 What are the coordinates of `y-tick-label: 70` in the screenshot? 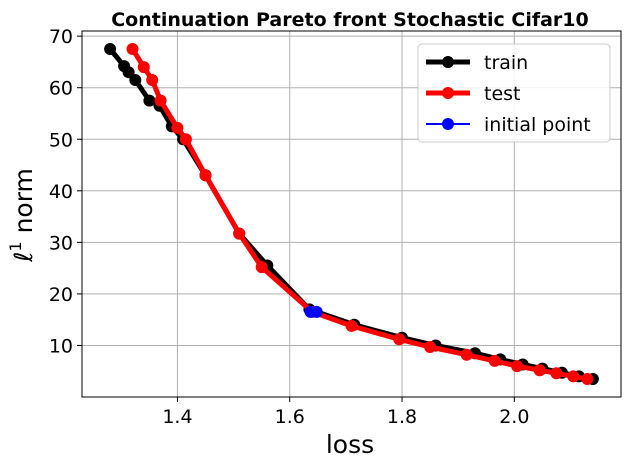 It's located at (61, 37).